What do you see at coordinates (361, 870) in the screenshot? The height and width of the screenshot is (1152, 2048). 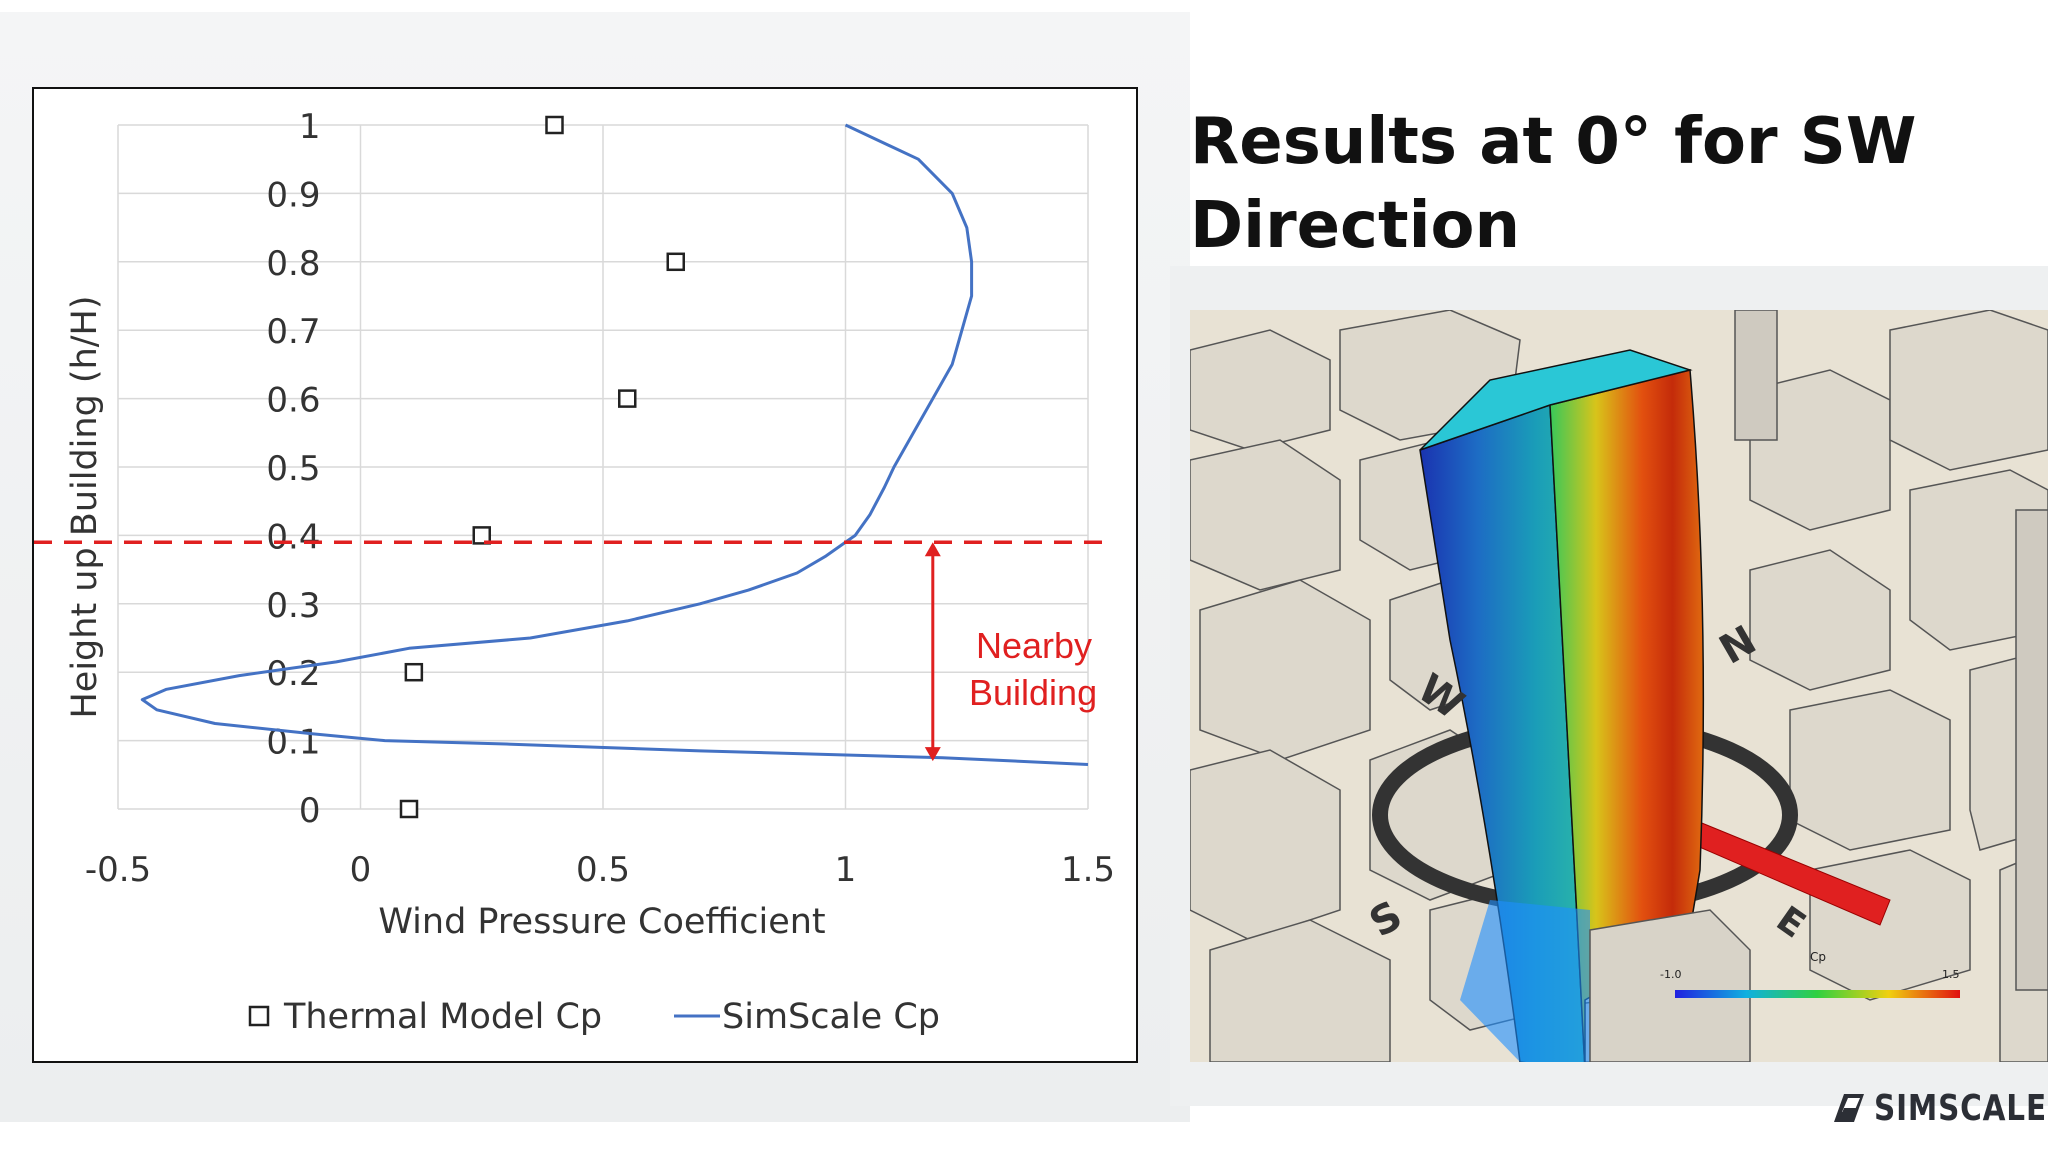 I see `x-tick-label: 0` at bounding box center [361, 870].